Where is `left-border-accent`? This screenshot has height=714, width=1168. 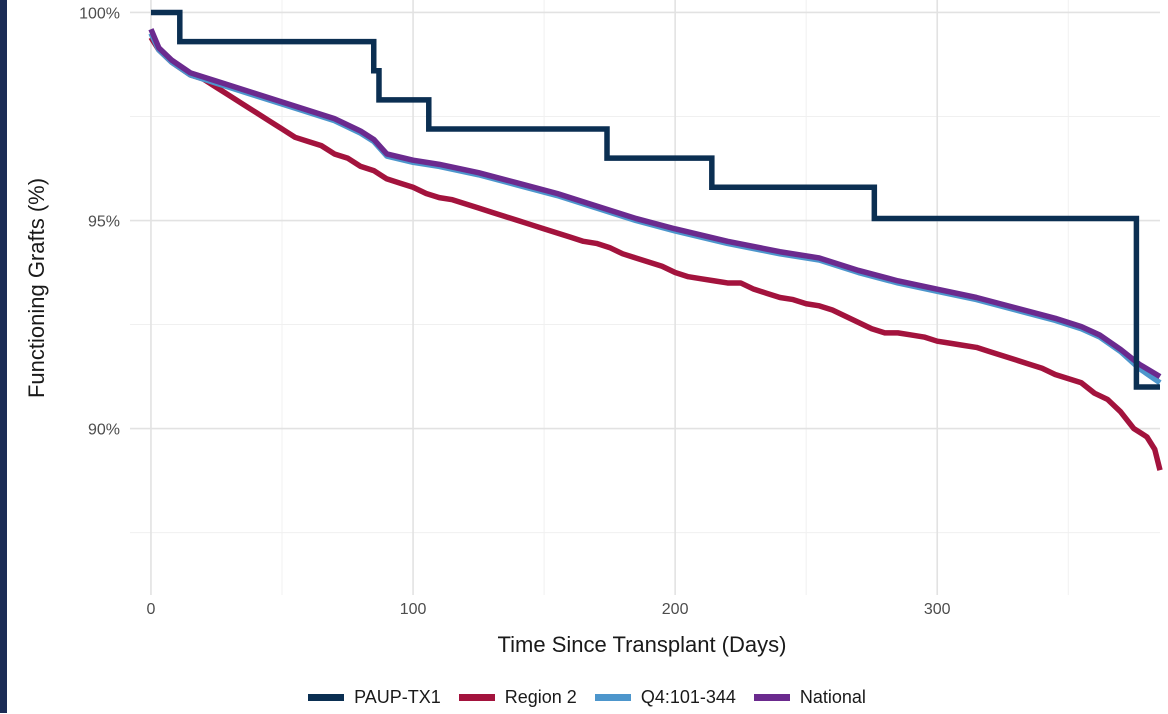 left-border-accent is located at coordinates (3, 356).